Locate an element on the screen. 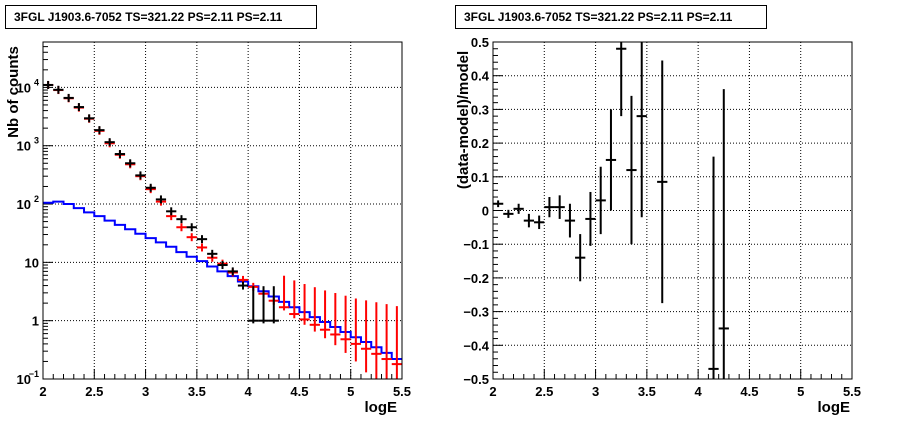  right-y-tick-label: −0.3 is located at coordinates (476, 312).